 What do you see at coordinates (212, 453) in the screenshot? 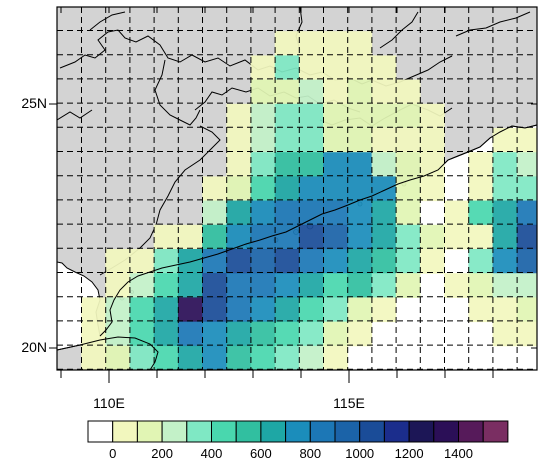
I see `colorbar-tick-label: 400` at bounding box center [212, 453].